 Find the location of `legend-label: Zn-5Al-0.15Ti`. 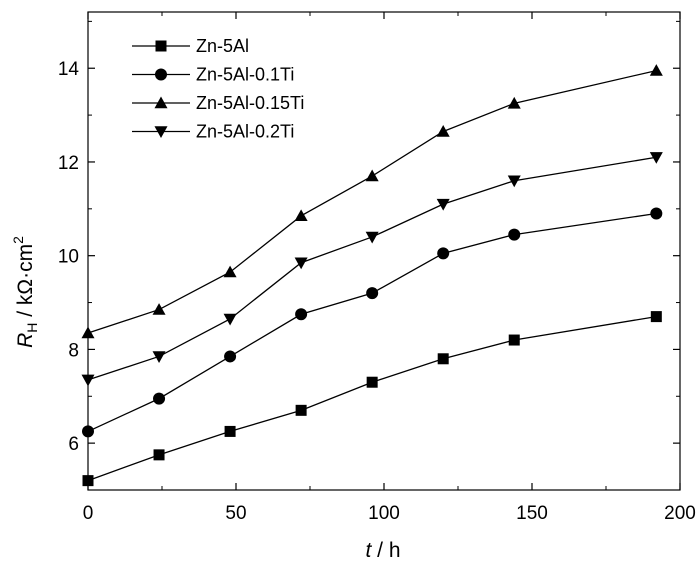

legend-label: Zn-5Al-0.15Ti is located at coordinates (250, 103).